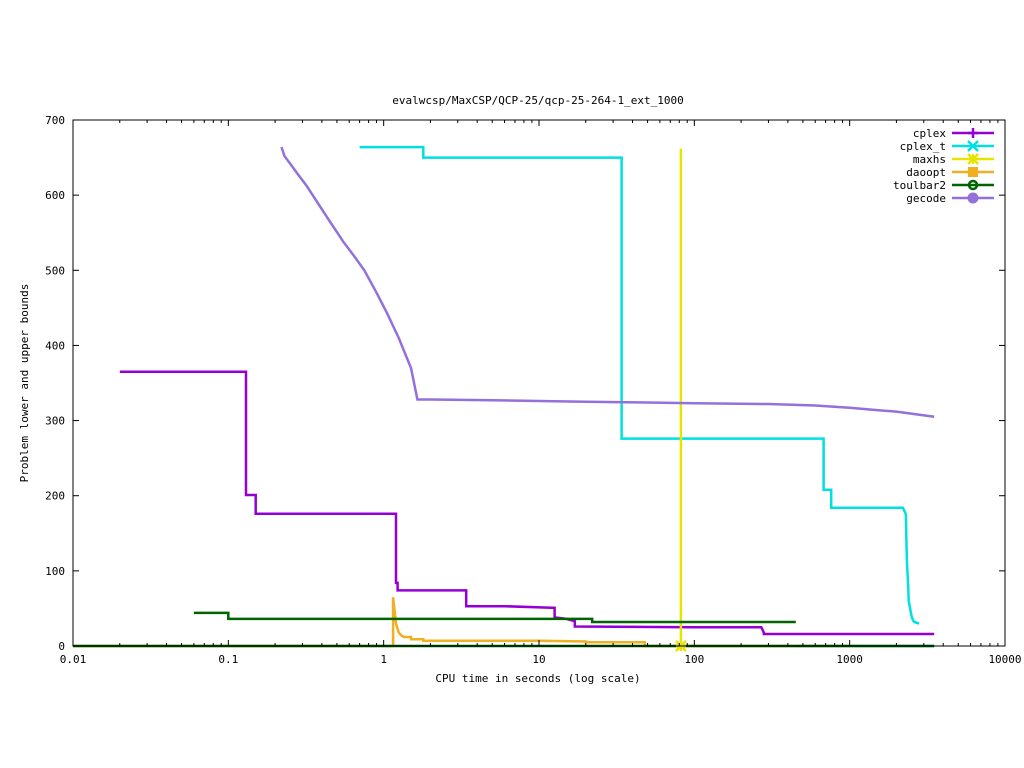 This screenshot has width=1024, height=768. Describe the element at coordinates (973, 172) in the screenshot. I see `legend-marker-daoopt` at that location.